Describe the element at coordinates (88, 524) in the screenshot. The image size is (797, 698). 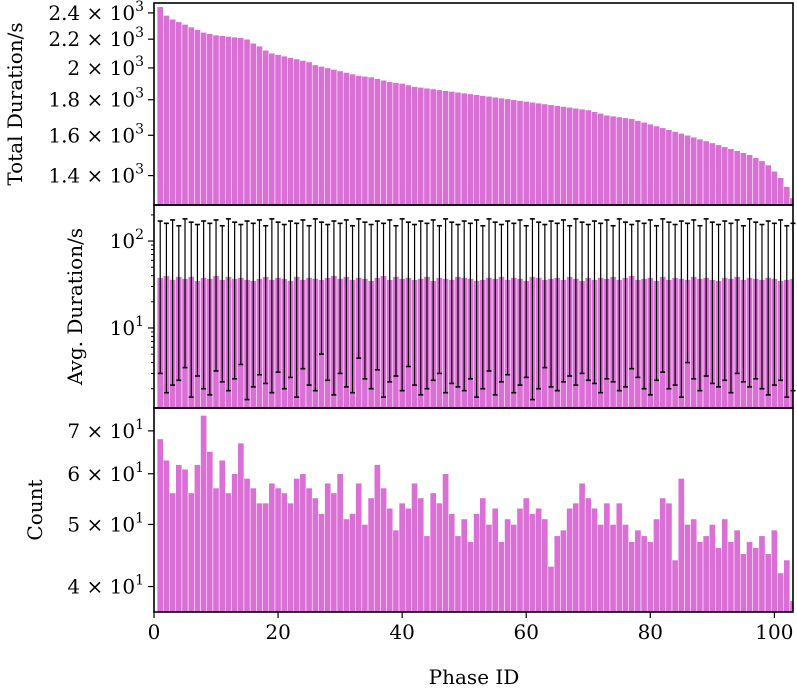
I see `y-tick-mantissa: 5 ×` at that location.